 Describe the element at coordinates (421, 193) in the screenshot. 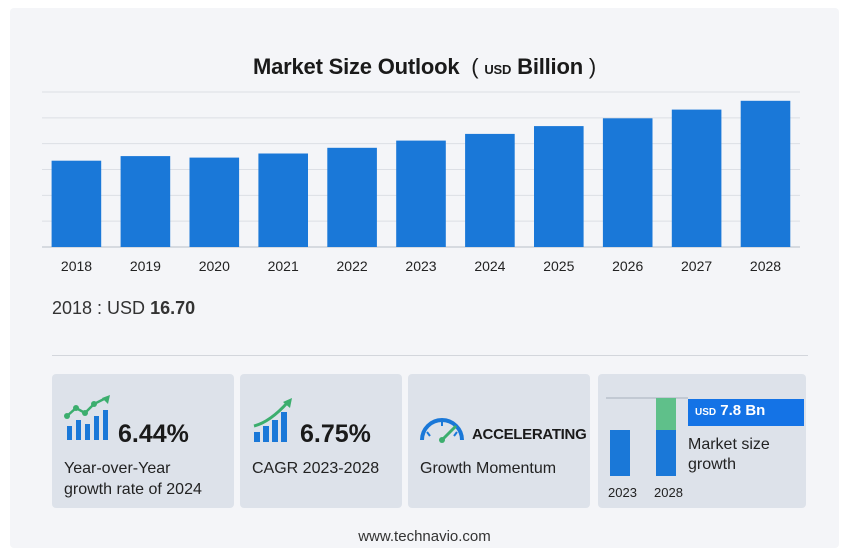

I see `bar-2023` at that location.